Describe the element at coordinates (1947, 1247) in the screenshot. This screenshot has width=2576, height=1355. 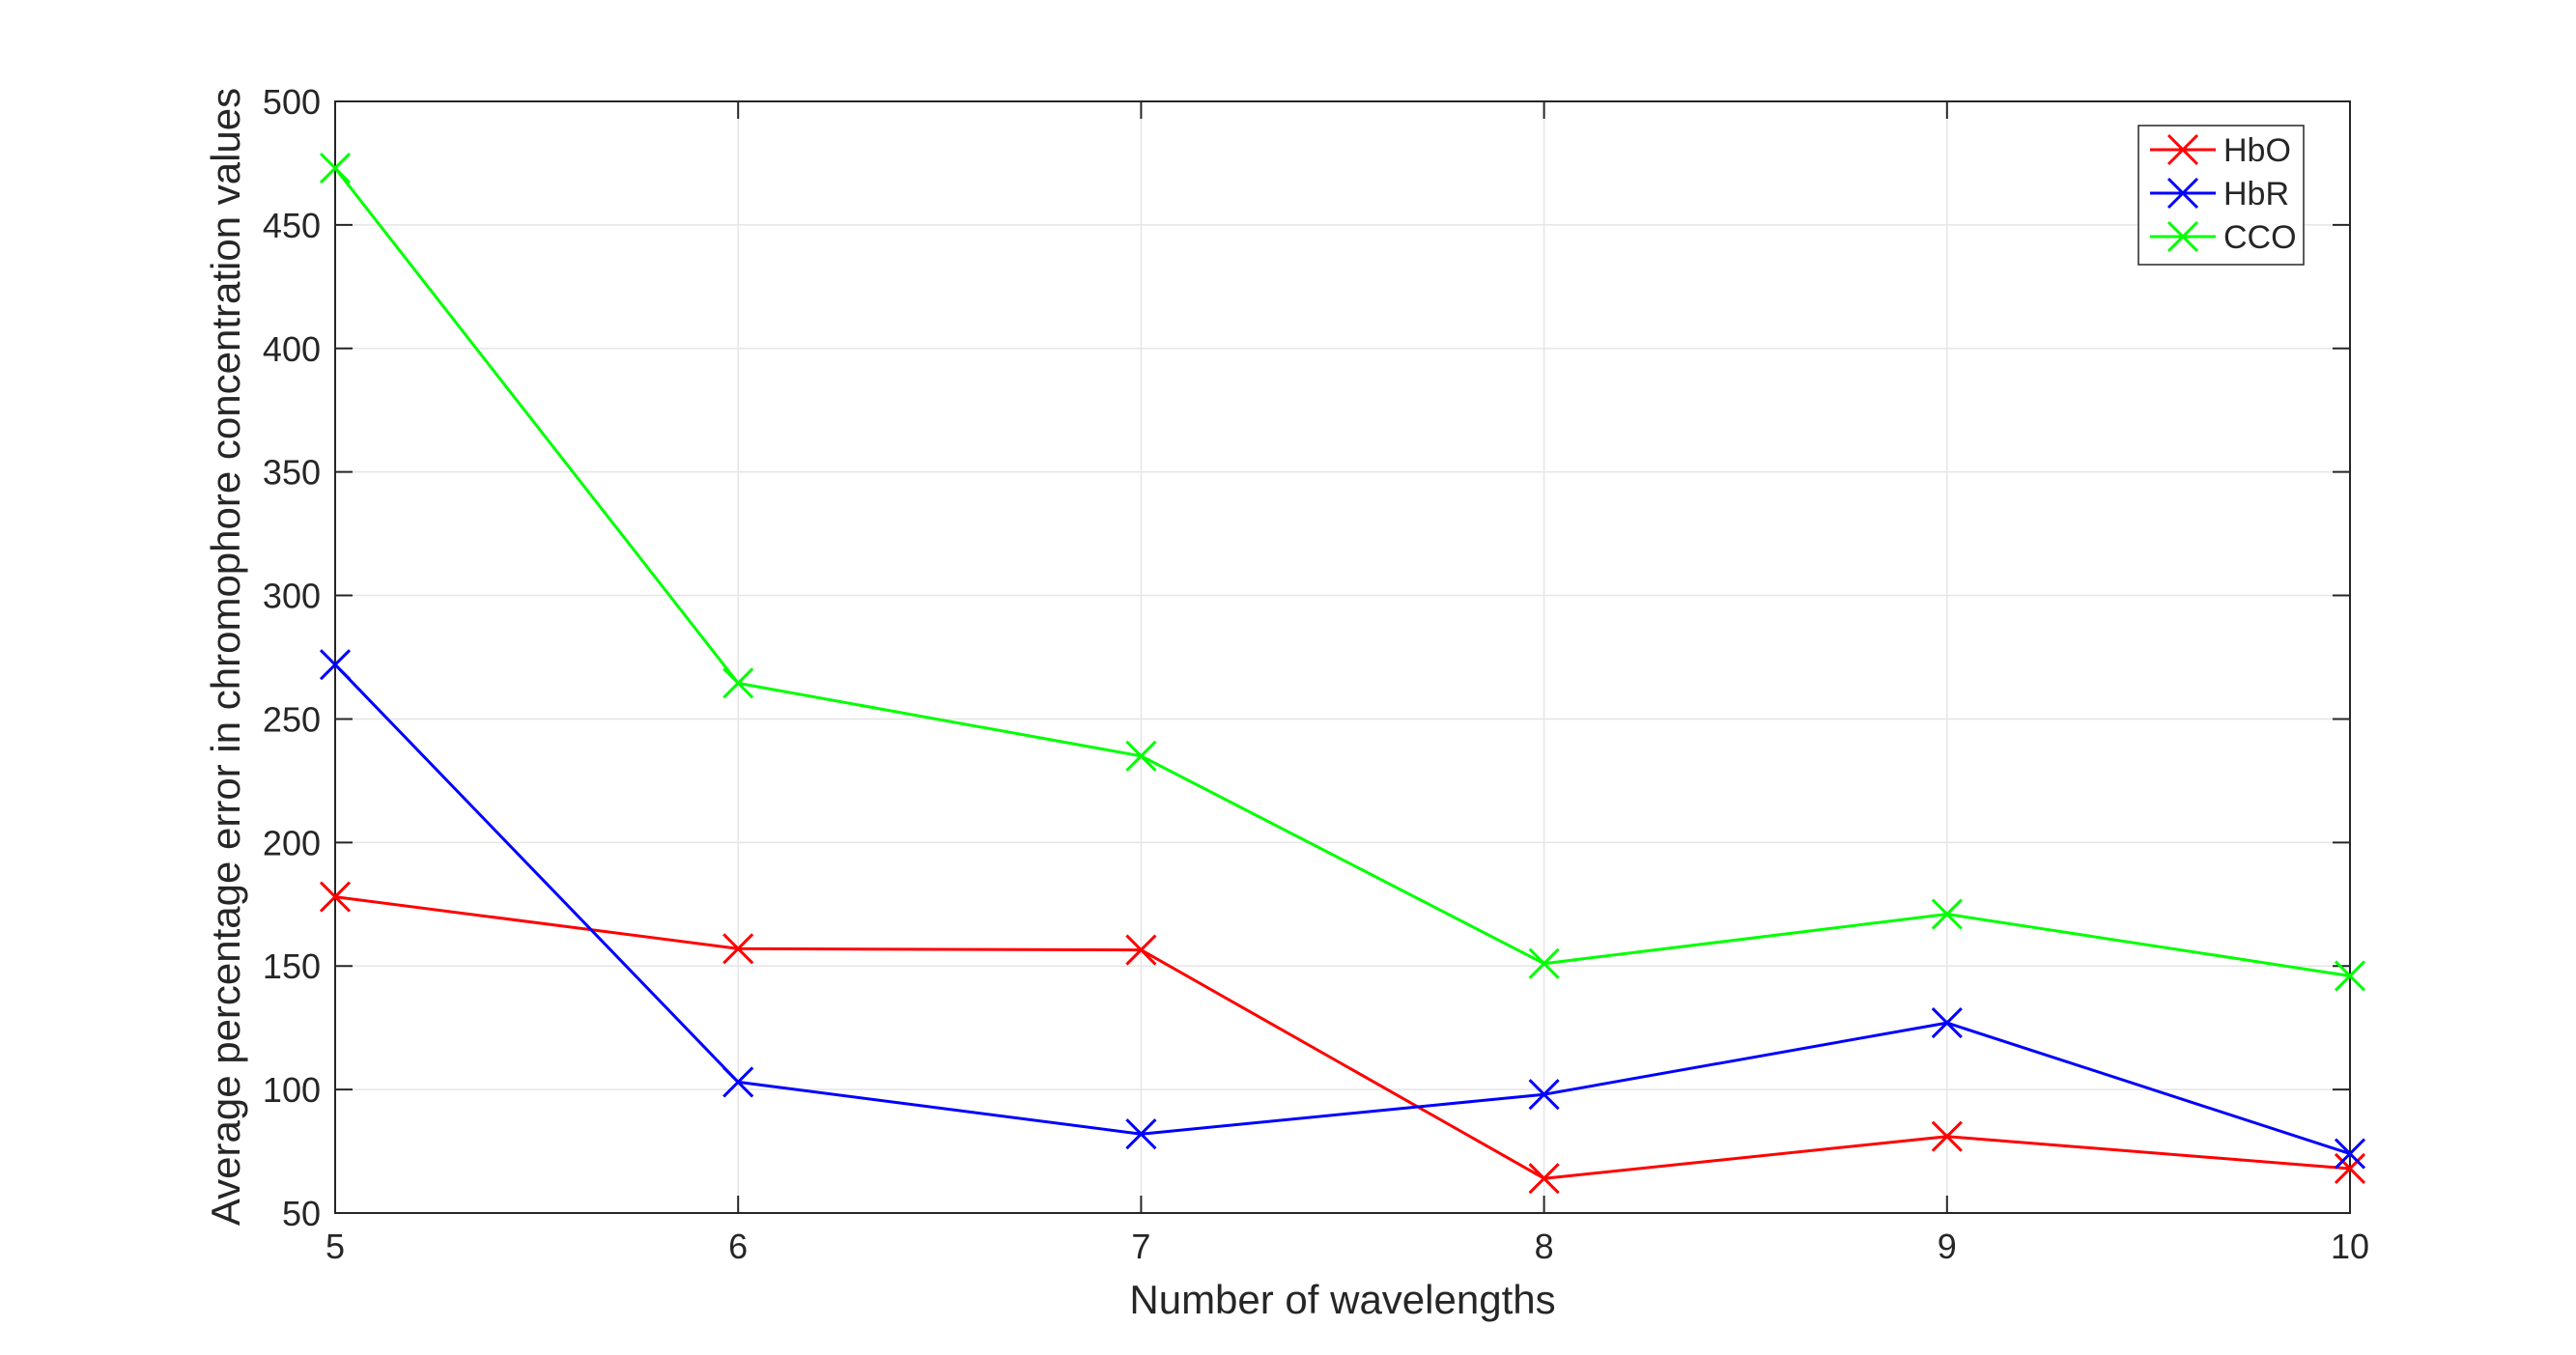
I see `x-tick-label: 9` at that location.